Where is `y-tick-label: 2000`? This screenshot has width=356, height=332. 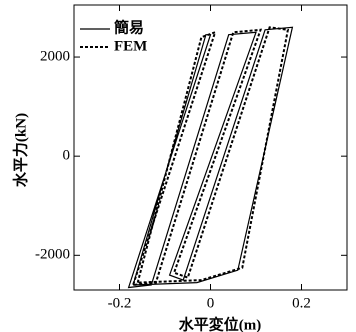
y-tick-label: 2000 is located at coordinates (55, 56).